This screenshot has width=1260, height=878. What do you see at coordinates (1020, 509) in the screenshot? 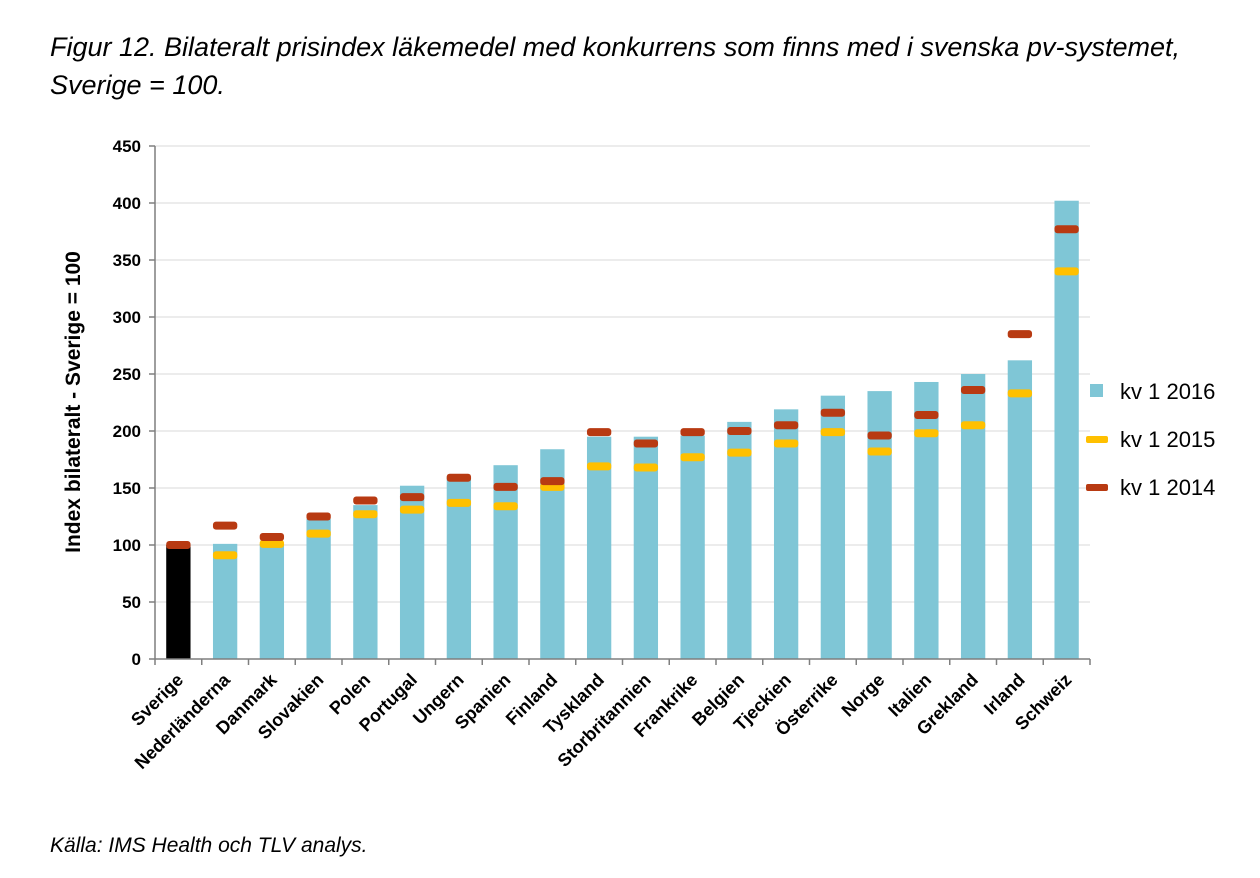
I see `bar-irland` at bounding box center [1020, 509].